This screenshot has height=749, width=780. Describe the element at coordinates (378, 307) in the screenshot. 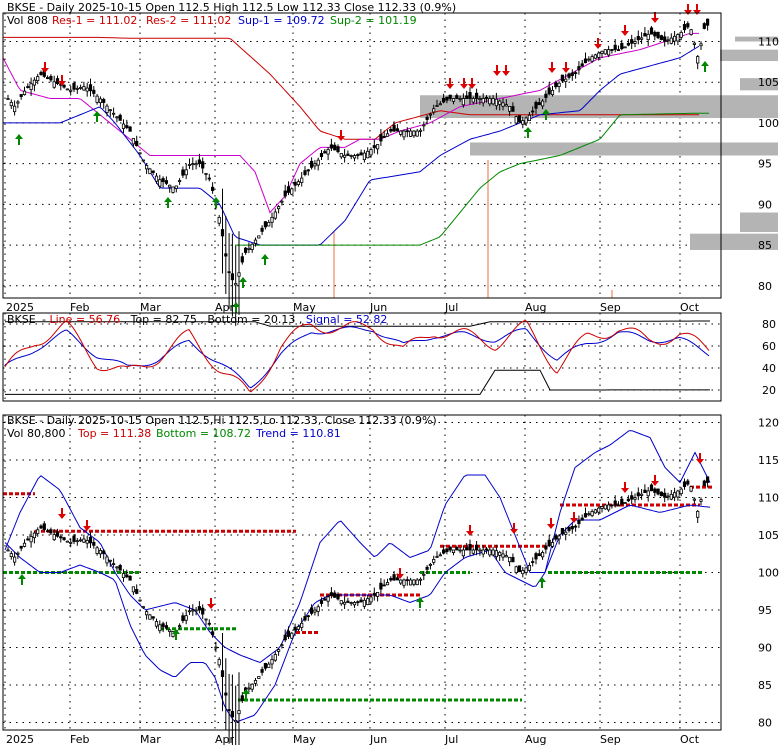

I see `price-x-tick-label: Jun` at that location.